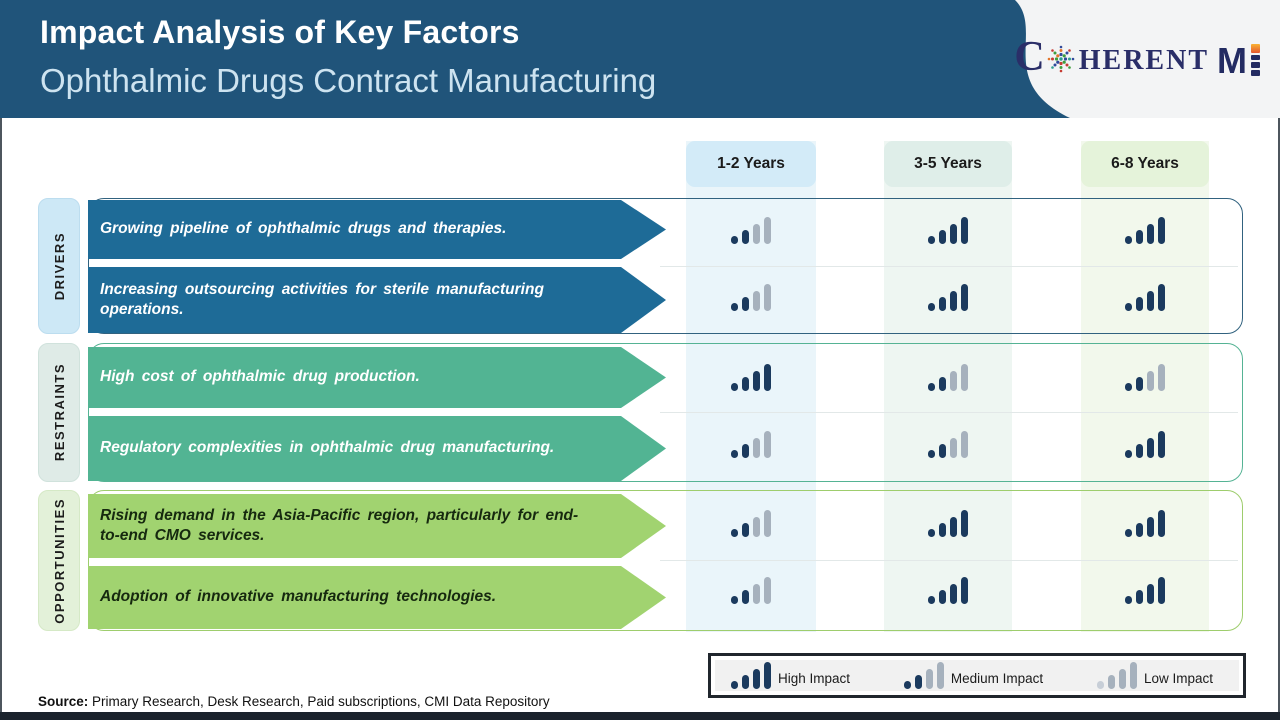  Describe the element at coordinates (1232, 61) in the screenshot. I see `logo-letter-m: M` at that location.